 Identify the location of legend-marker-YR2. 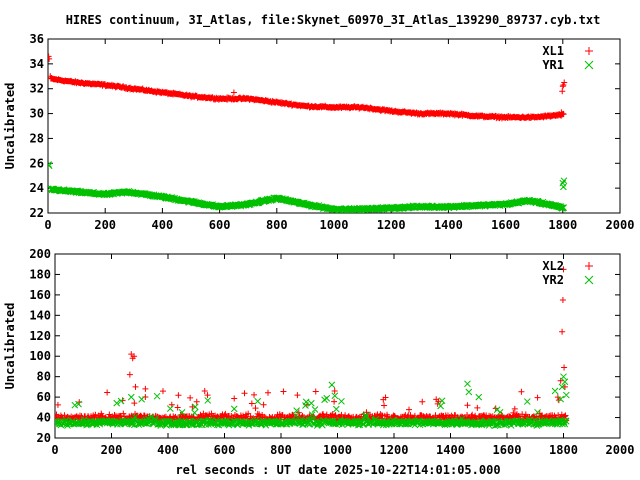
(589, 280).